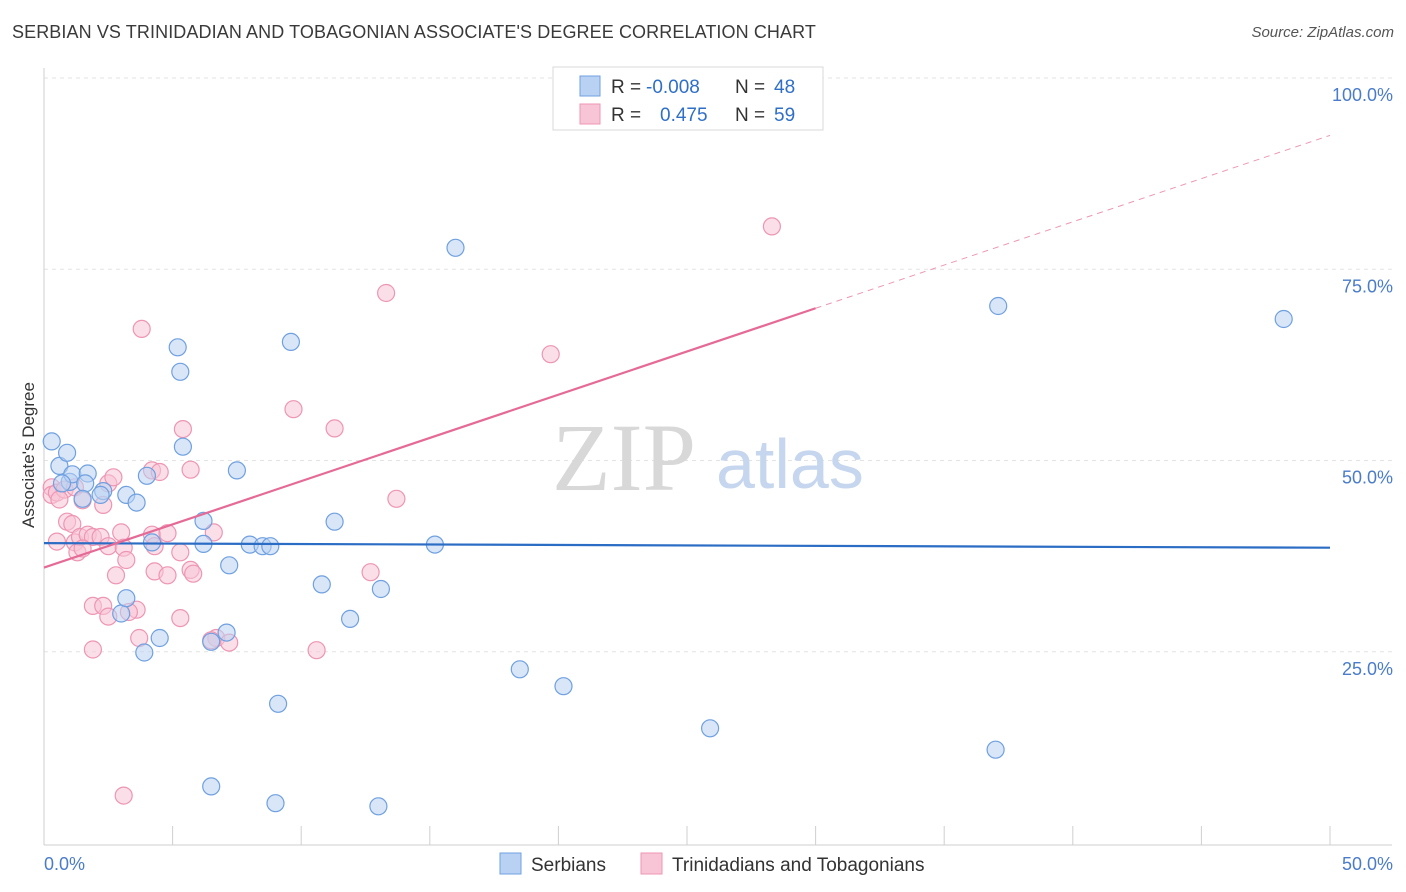 This screenshot has height=892, width=1406. What do you see at coordinates (1367, 286) in the screenshot?
I see `y-tick-label-1: 75.0%` at bounding box center [1367, 286].